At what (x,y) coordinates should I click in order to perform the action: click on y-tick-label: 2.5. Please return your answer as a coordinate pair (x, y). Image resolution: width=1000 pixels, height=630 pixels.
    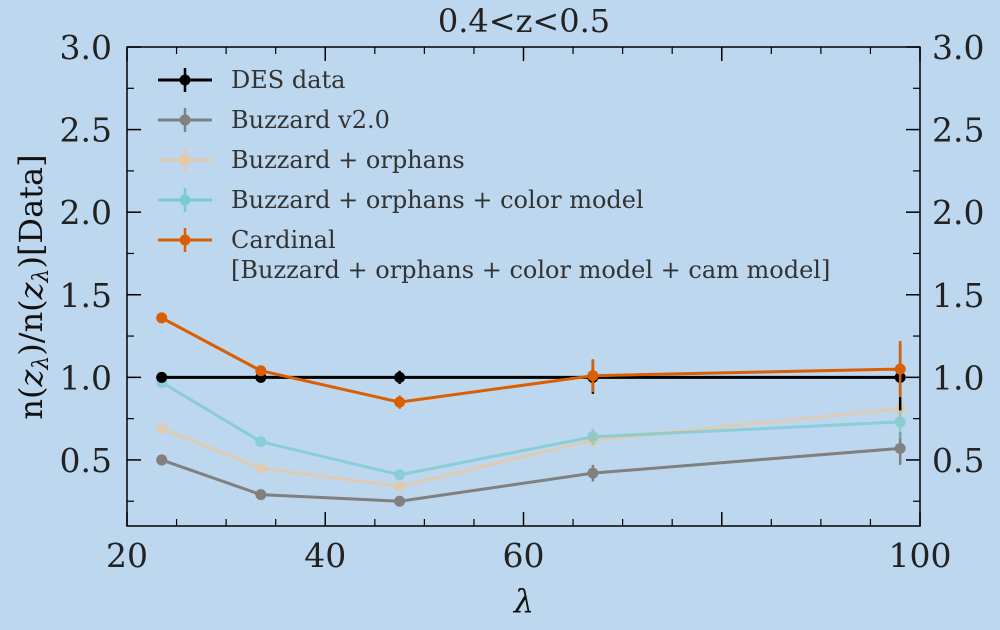
    Looking at the image, I should click on (86, 130).